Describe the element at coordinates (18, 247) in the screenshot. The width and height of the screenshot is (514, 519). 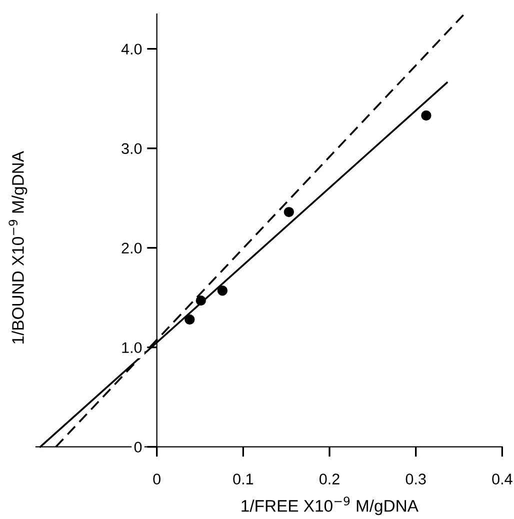
I see `y-axis-title: 1/BOUND X10$^{−9}$ M/gDNA` at that location.